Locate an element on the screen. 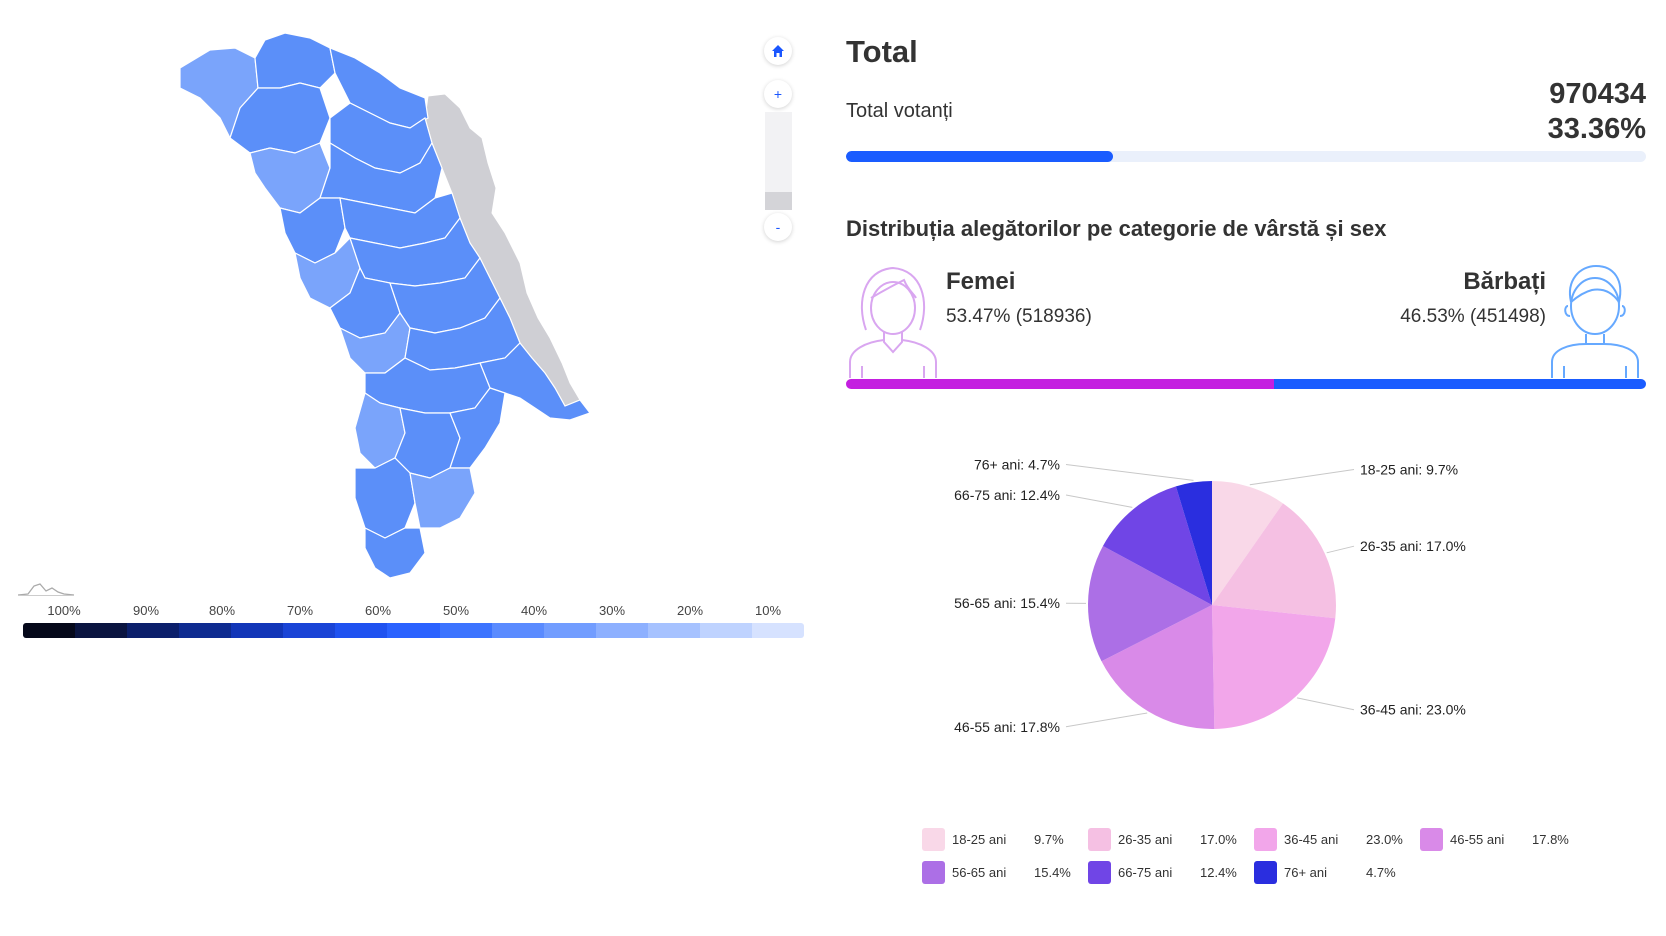 This screenshot has height=936, width=1666. turnout-progress-fill is located at coordinates (979, 156).